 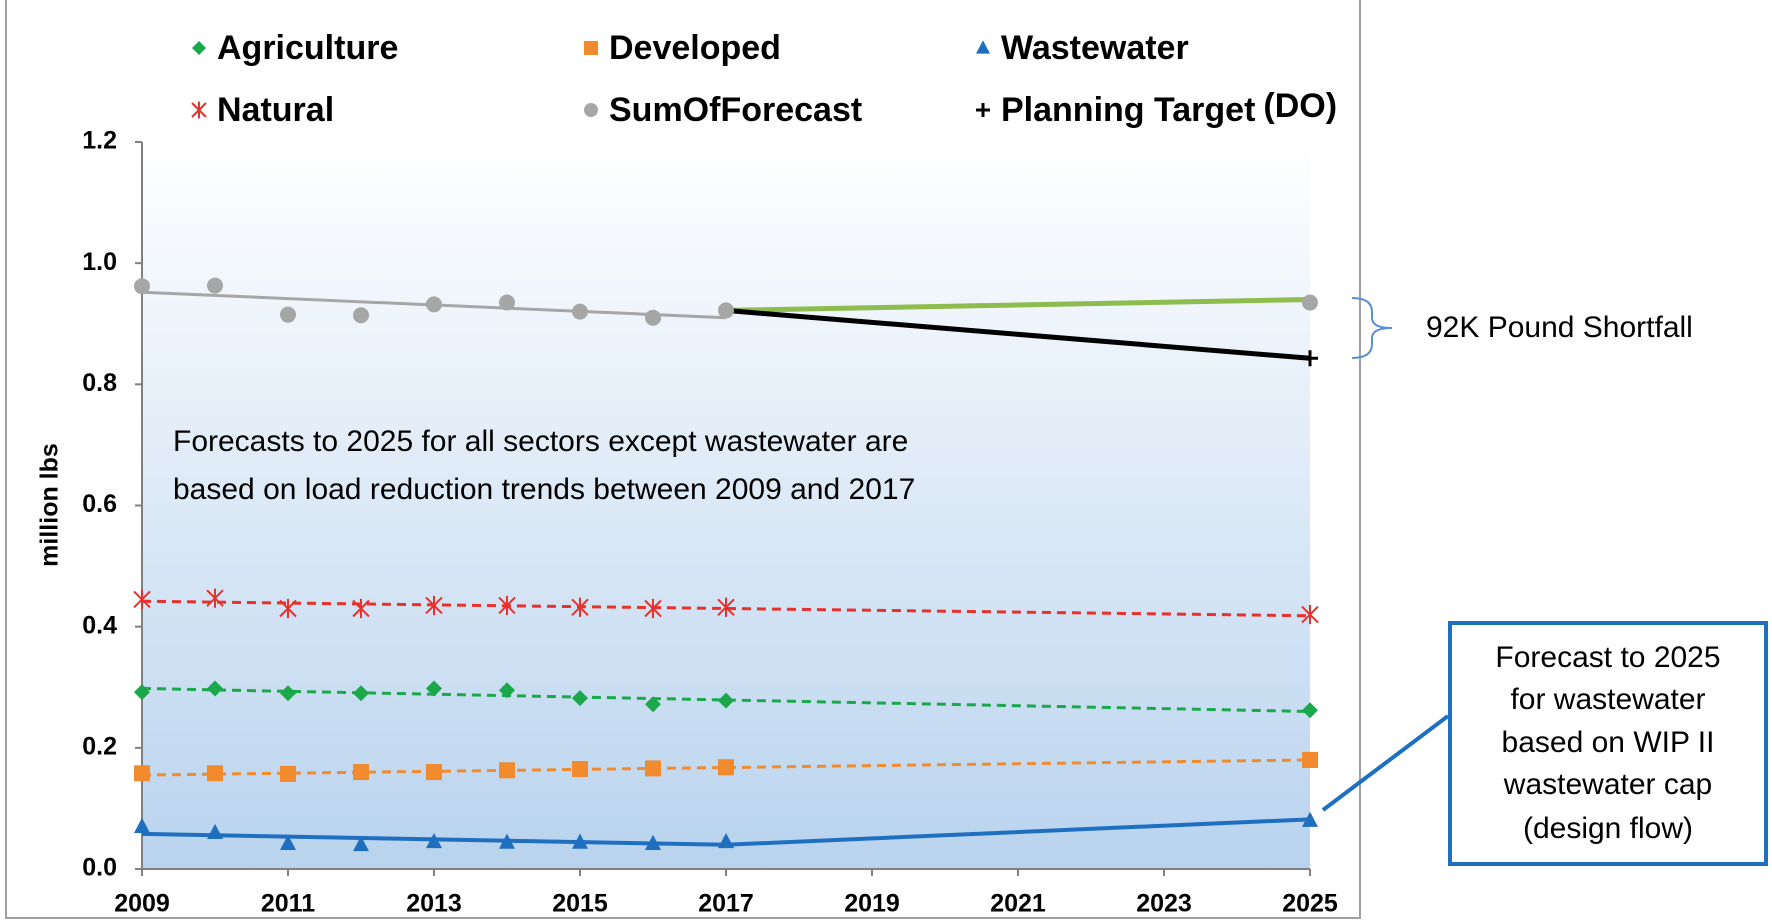 What do you see at coordinates (1128, 110) in the screenshot?
I see `legend-label: Planning Target` at bounding box center [1128, 110].